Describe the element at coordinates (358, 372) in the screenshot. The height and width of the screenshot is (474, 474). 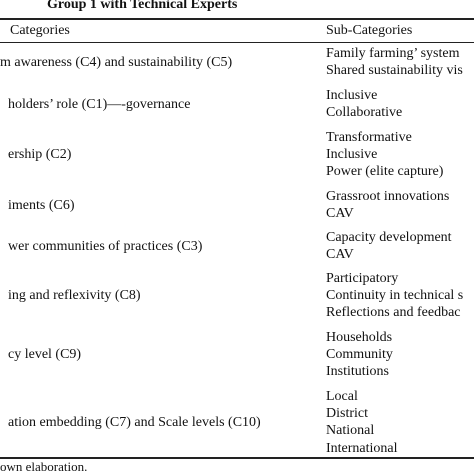
I see `sub-category: Institutions` at that location.